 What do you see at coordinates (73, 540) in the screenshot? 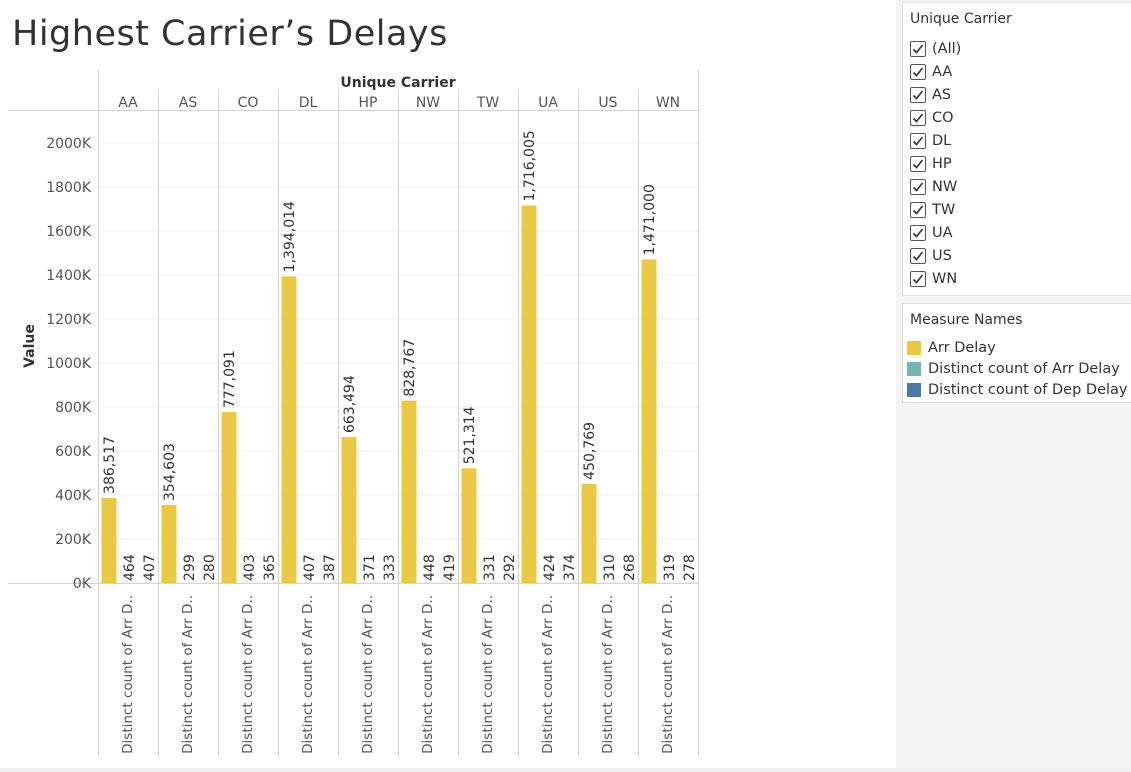
I see `y-tick-label: 200K` at bounding box center [73, 540].